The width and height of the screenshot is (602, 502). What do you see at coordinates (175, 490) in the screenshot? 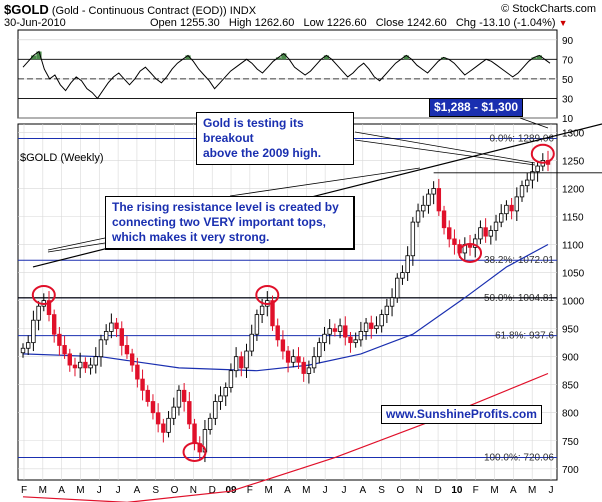
I see `x-tick-label: O` at bounding box center [175, 490].